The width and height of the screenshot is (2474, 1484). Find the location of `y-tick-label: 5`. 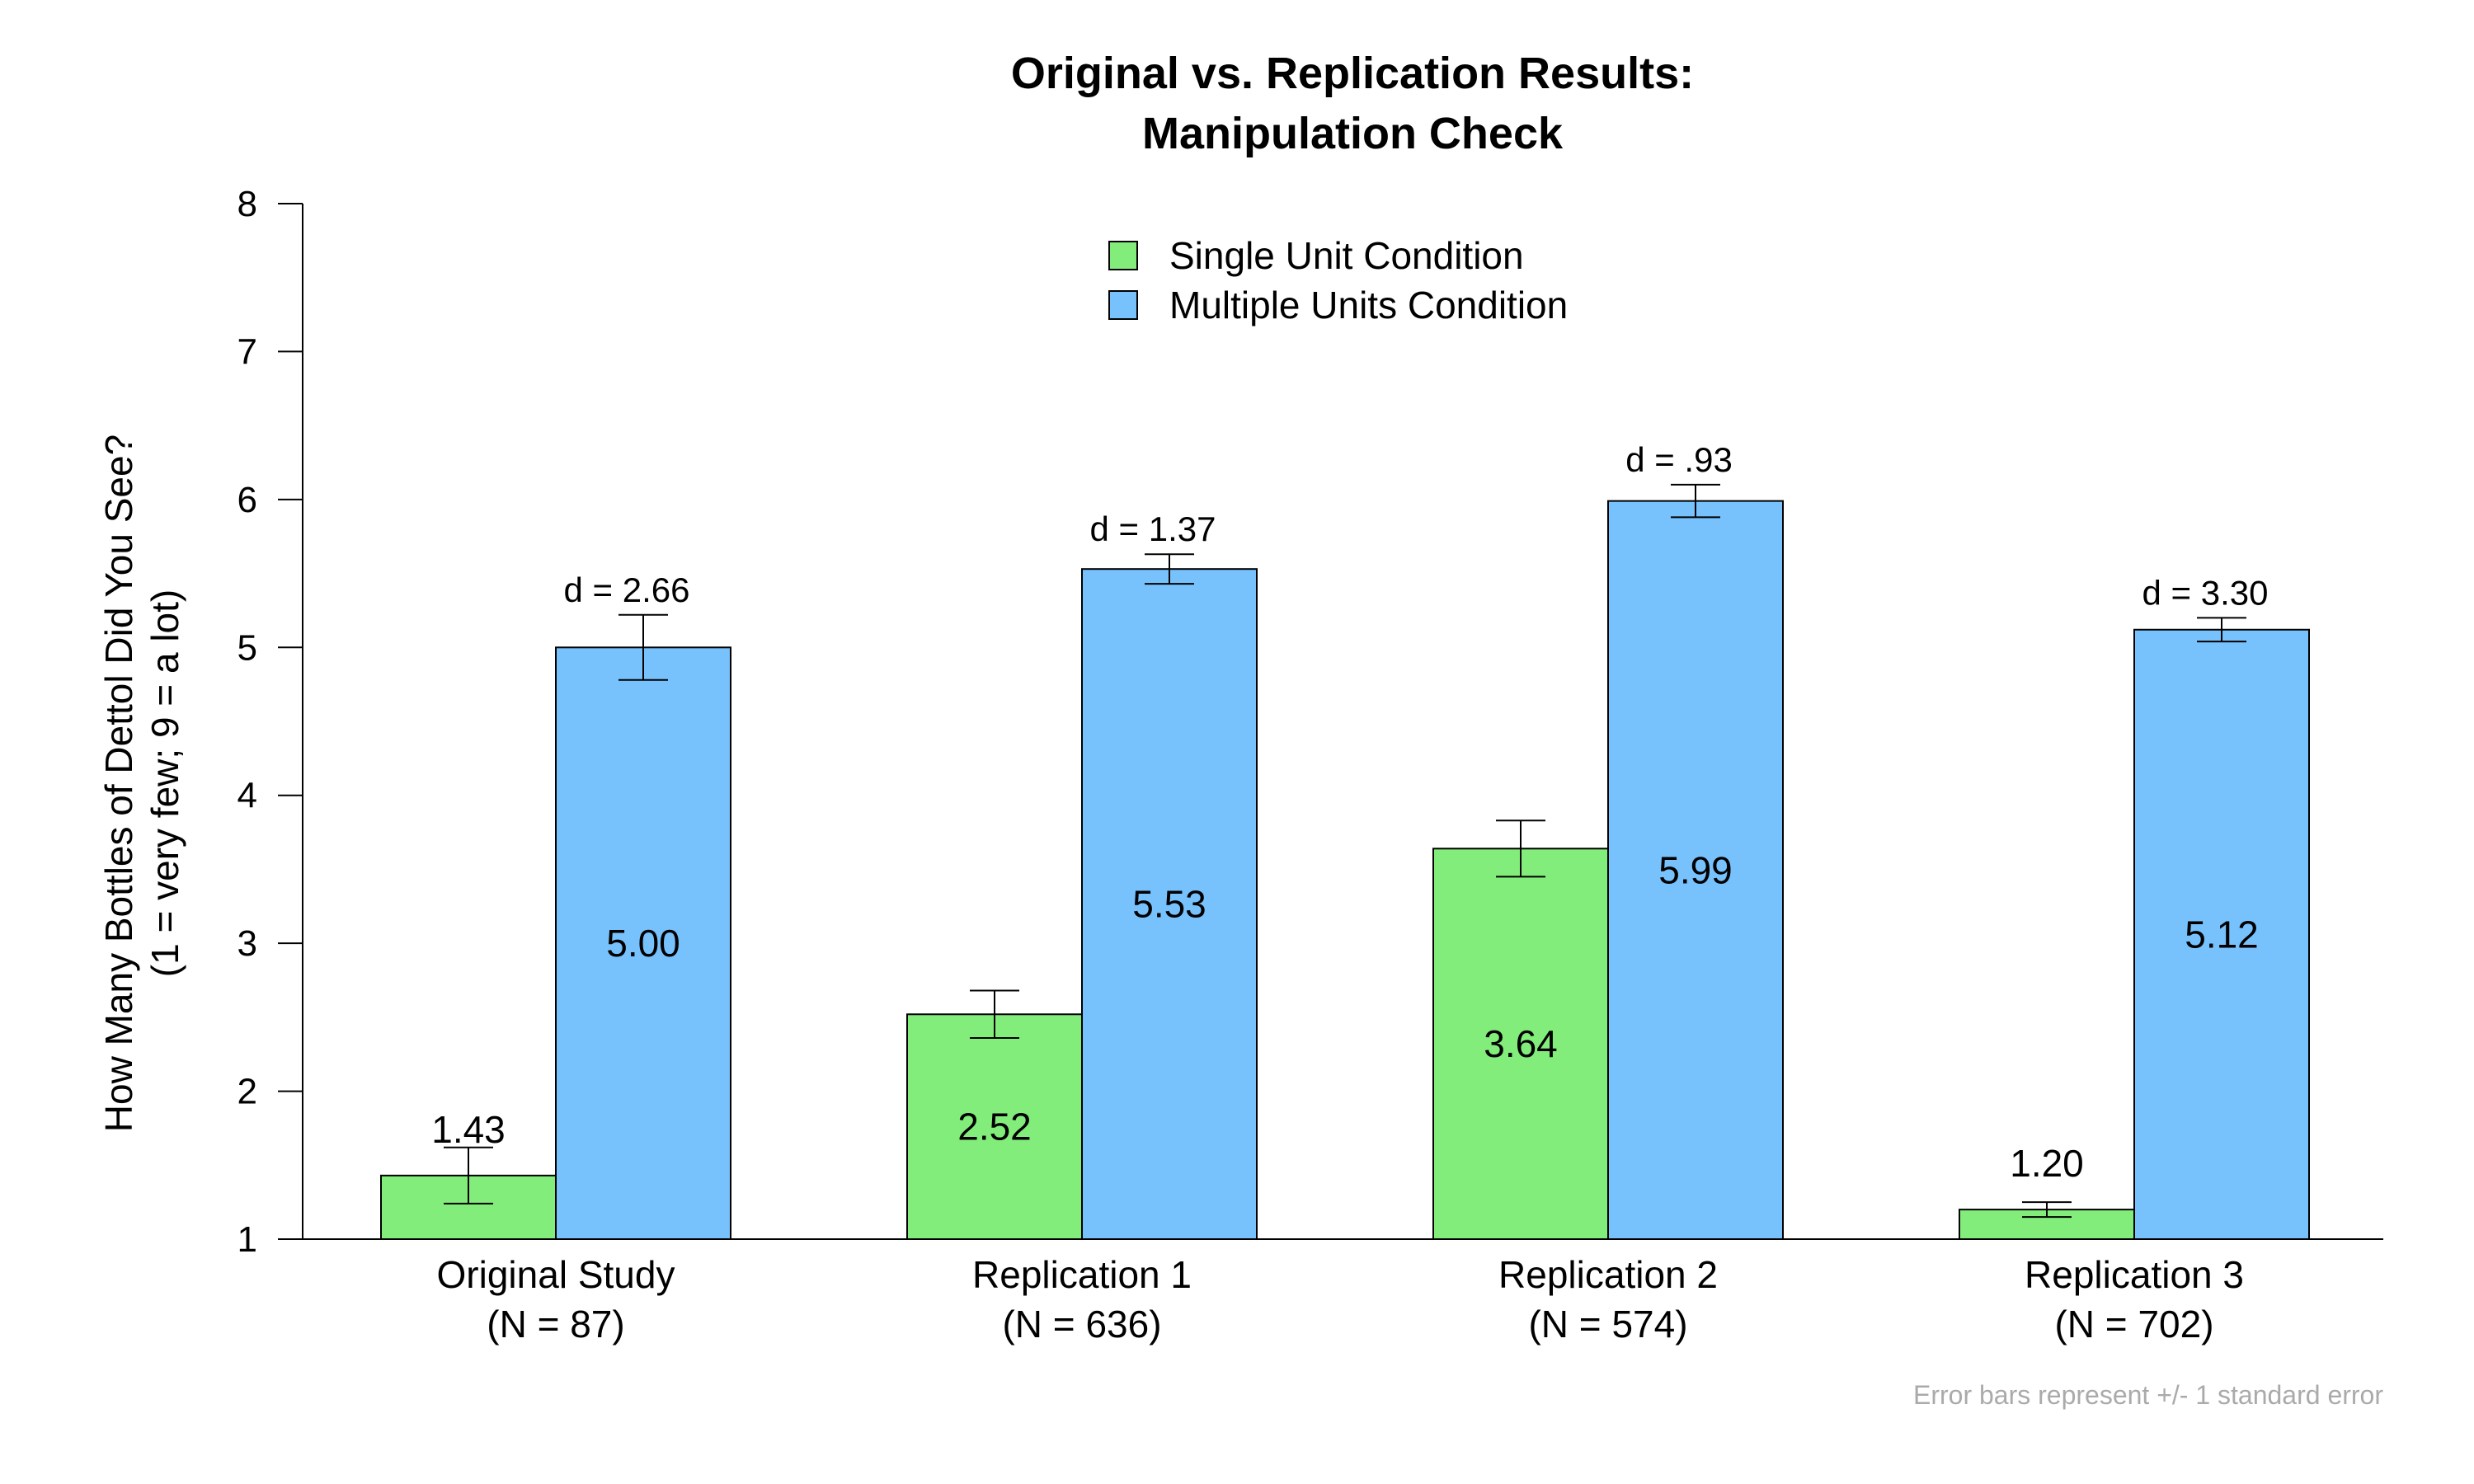

y-tick-label: 5 is located at coordinates (247, 647).